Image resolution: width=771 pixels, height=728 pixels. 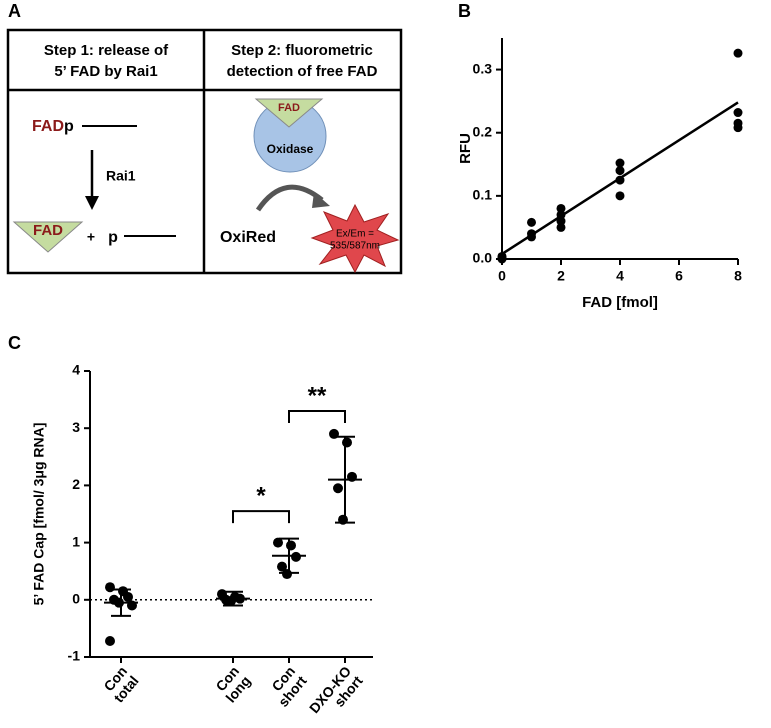 I want to click on plus: +, so click(x=91, y=237).